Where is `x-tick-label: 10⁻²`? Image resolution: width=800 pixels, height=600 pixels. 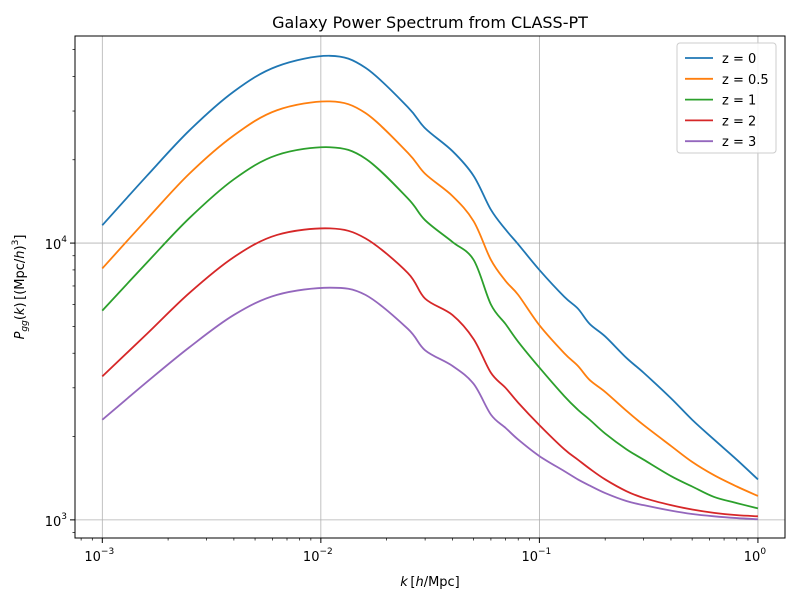 x-tick-label: 10⁻² is located at coordinates (318, 556).